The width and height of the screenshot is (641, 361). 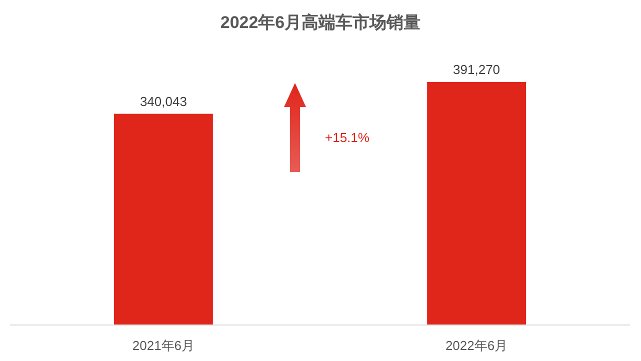 What do you see at coordinates (347, 137) in the screenshot?
I see `annotation: +15.1%` at bounding box center [347, 137].